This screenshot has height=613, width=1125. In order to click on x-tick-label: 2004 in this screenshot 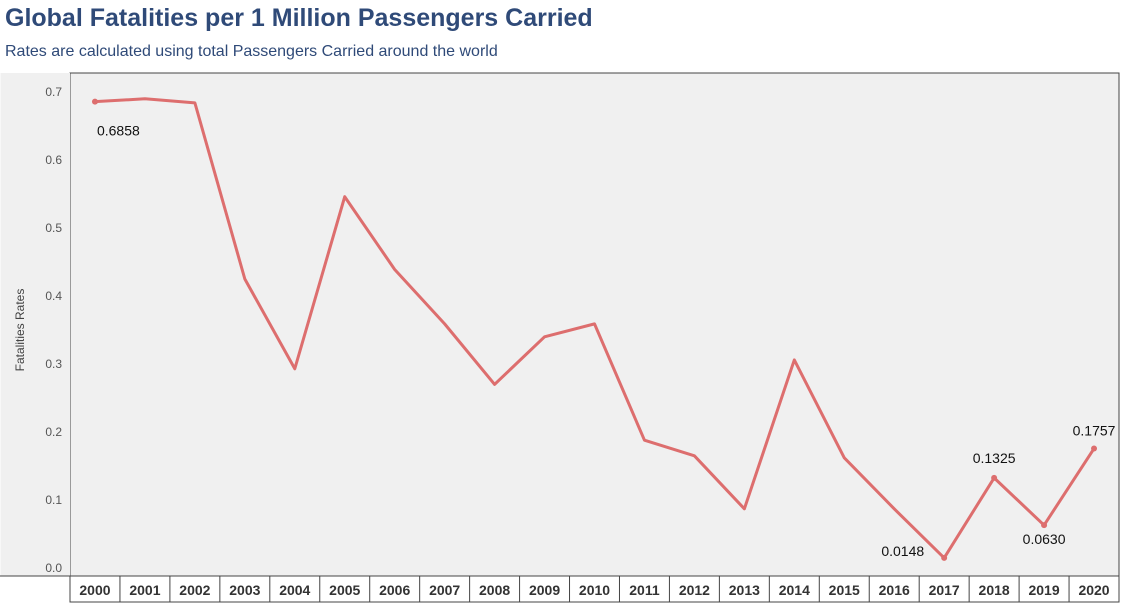, I will do `click(294, 590)`.